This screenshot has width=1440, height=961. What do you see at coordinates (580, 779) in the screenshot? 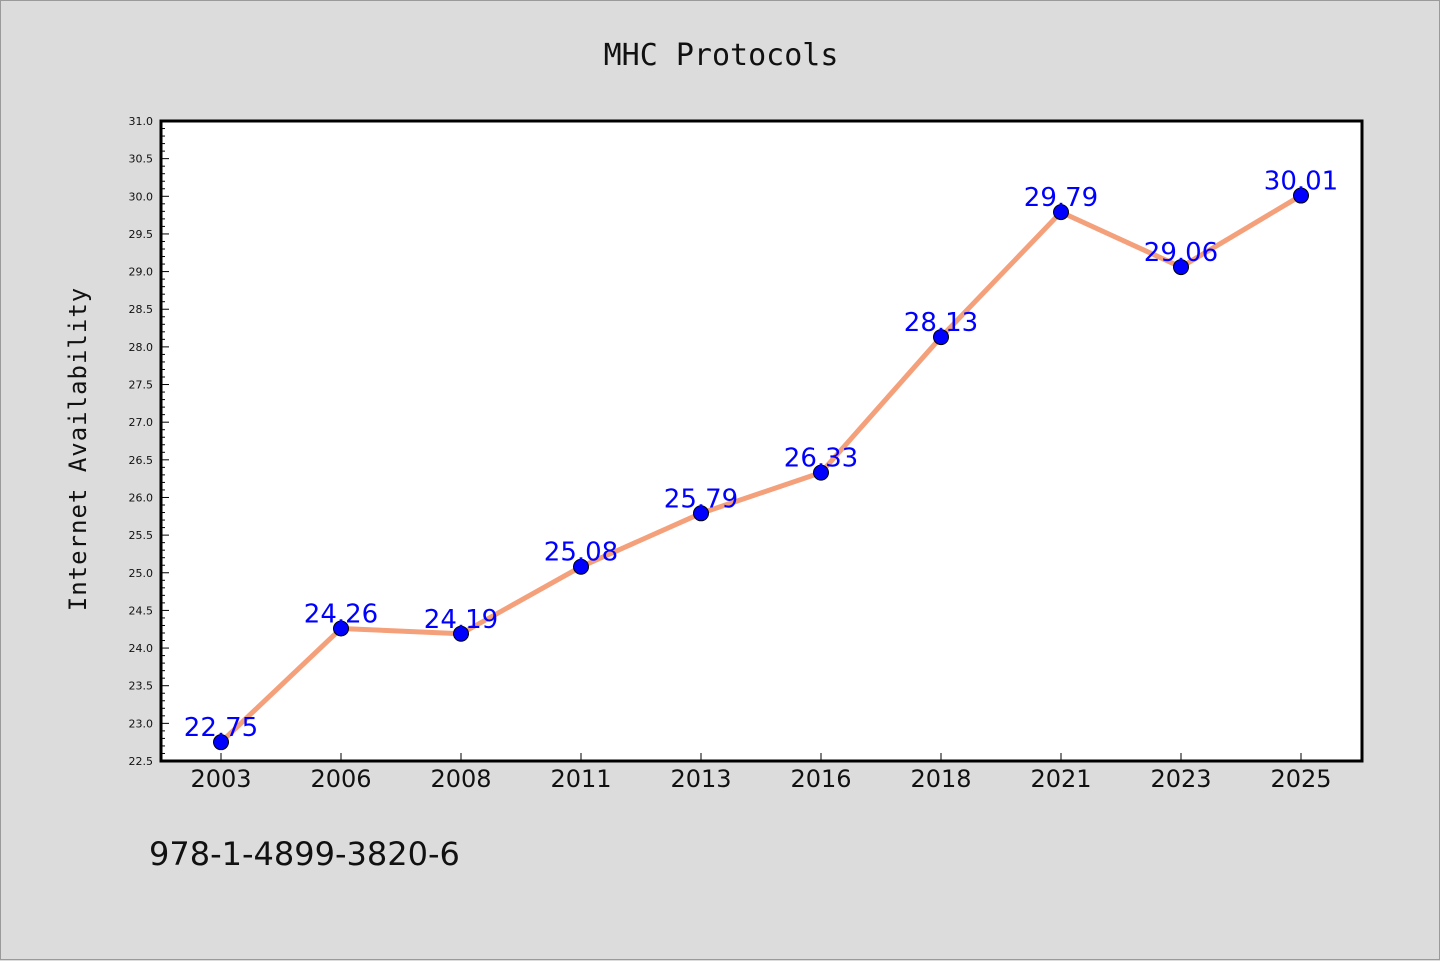
I see `x-tick-label: 2011` at bounding box center [580, 779].